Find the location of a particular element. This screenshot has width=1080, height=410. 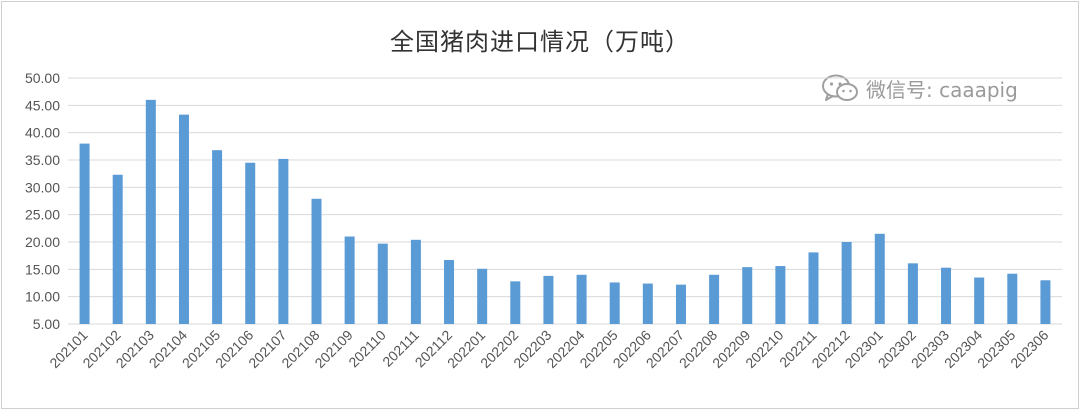

y-tick-label: 15.00 is located at coordinates (42, 269).